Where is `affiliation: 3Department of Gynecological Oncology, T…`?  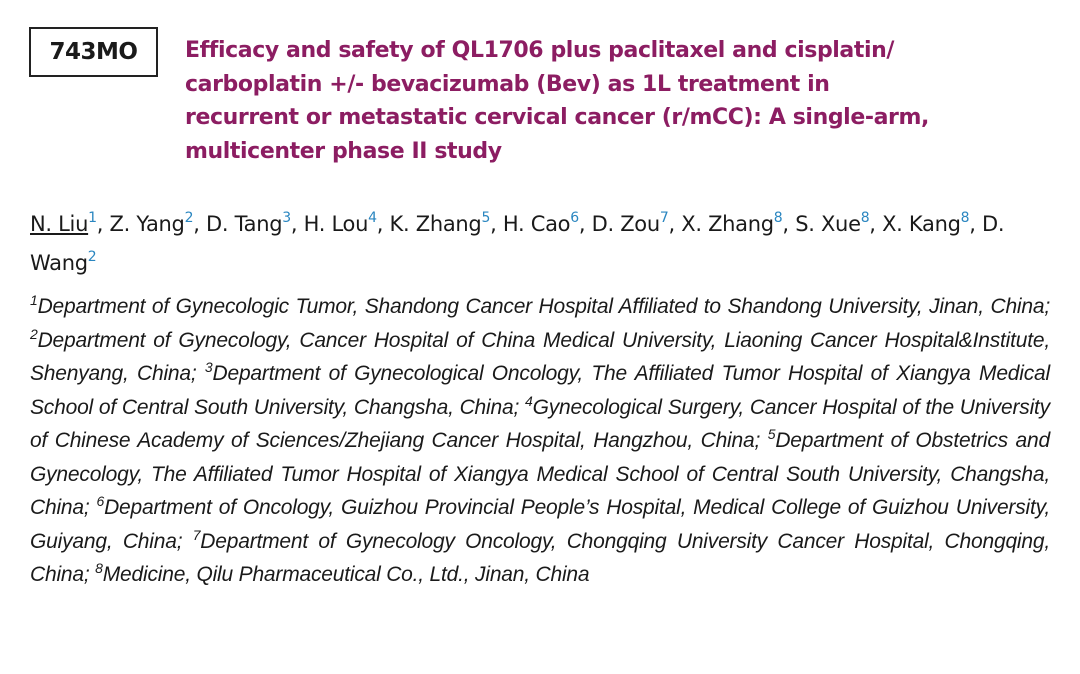
affiliation: 3Department of Gynecological Oncology, T… is located at coordinates (540, 389).